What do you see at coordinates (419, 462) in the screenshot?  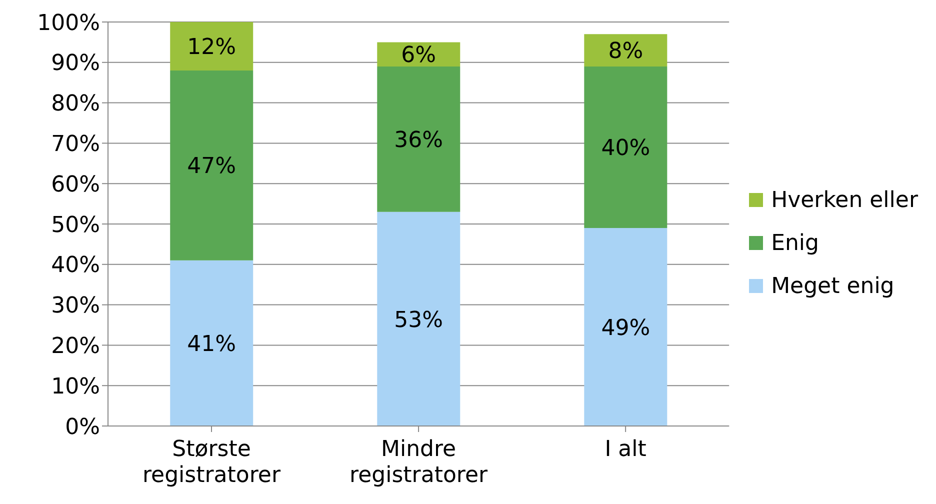 I see `x-tick-label: Mindre registratorer` at bounding box center [419, 462].